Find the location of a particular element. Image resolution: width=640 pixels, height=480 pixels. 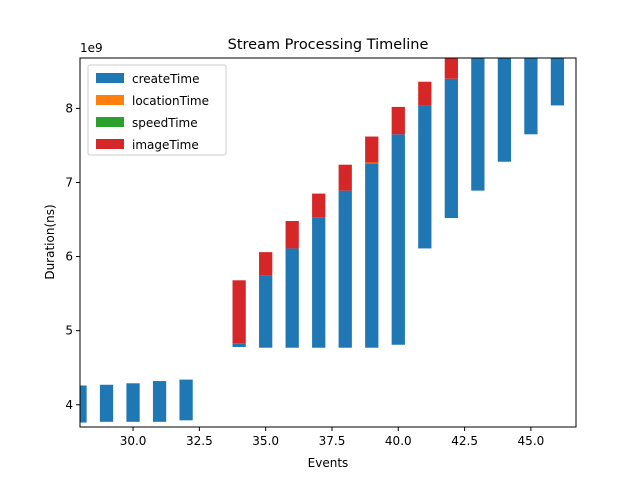

chart-title: Stream Processing Timeline is located at coordinates (328, 45).